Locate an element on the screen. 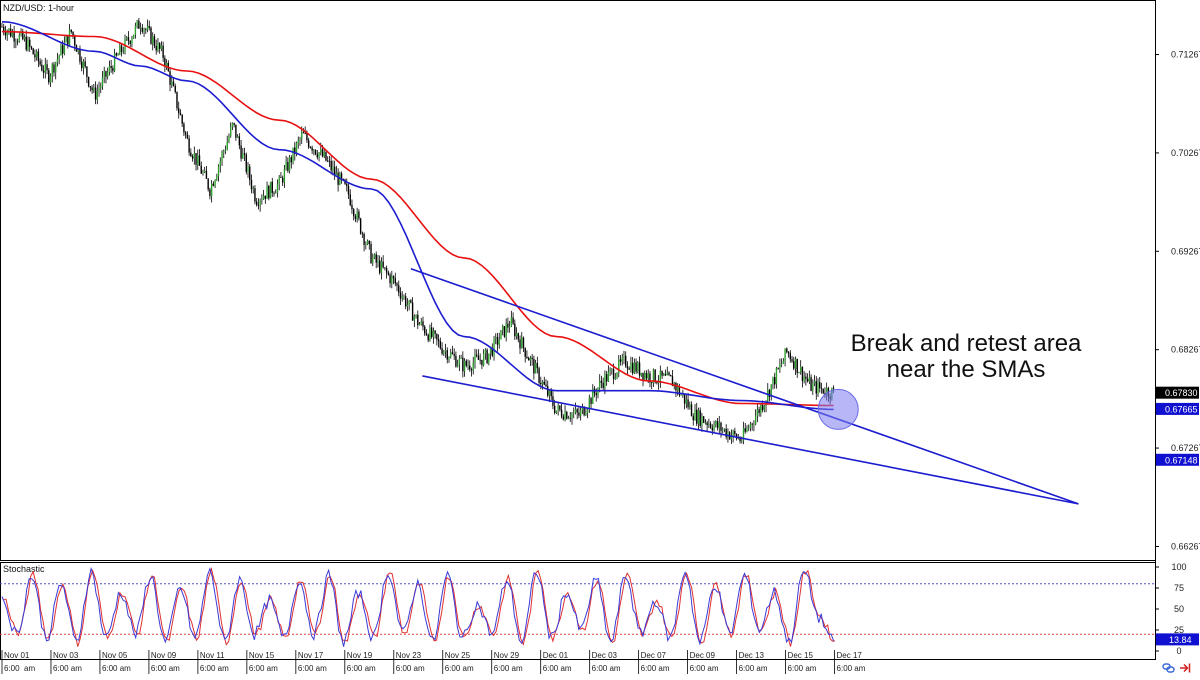 The height and width of the screenshot is (680, 1200). chart-title-box is located at coordinates (34, 7).